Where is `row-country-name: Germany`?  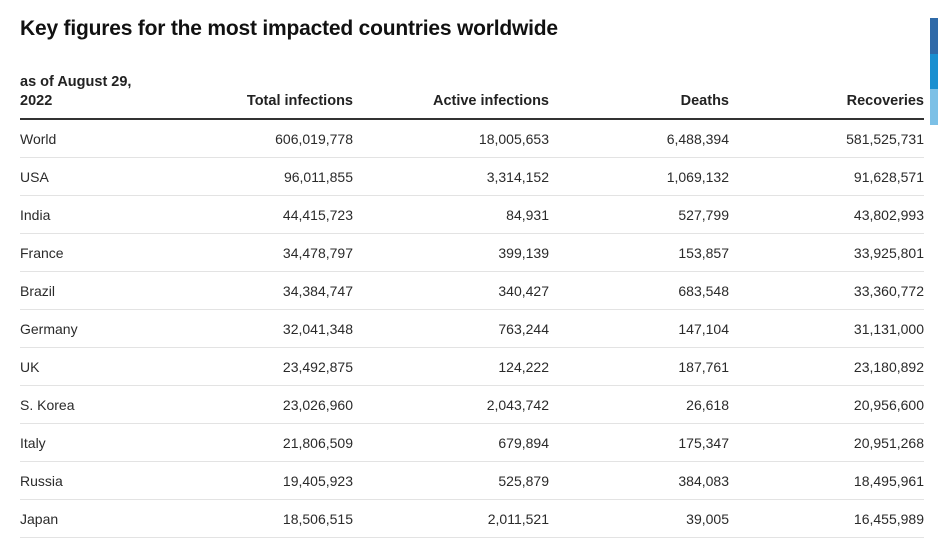 row-country-name: Germany is located at coordinates (90, 328).